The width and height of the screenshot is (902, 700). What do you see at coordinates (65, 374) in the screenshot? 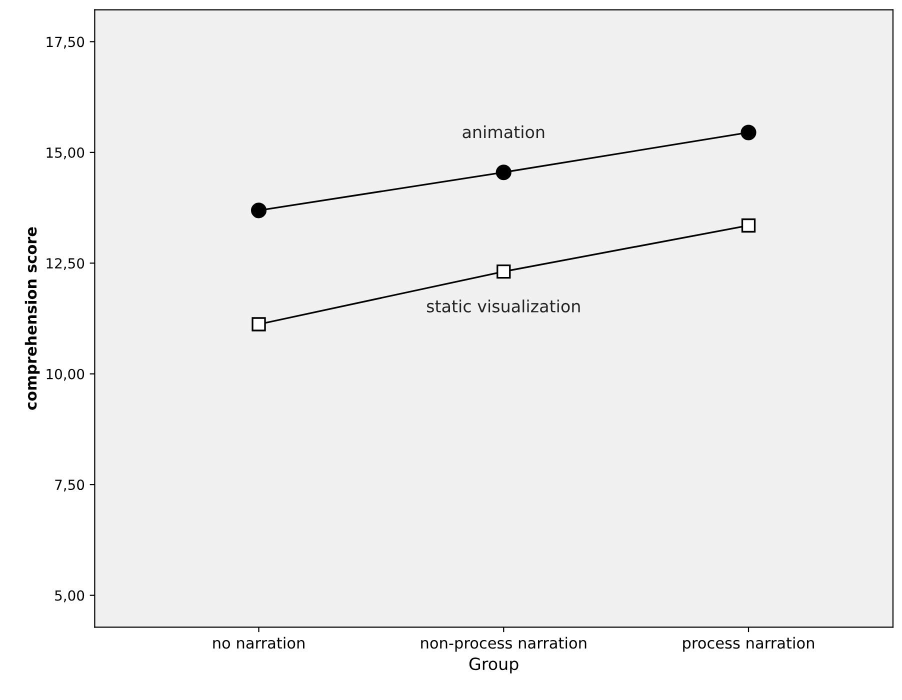
I see `y-tick-label: 10,00` at bounding box center [65, 374].